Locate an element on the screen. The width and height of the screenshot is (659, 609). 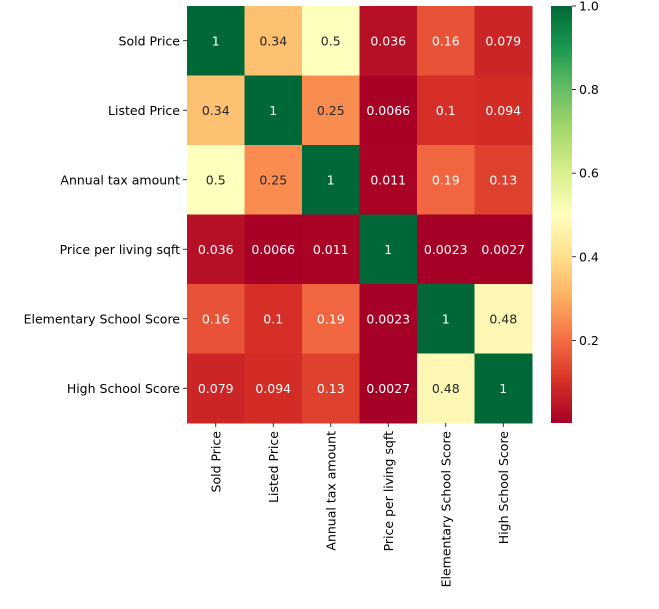
column-label: Sold Price is located at coordinates (215, 462).